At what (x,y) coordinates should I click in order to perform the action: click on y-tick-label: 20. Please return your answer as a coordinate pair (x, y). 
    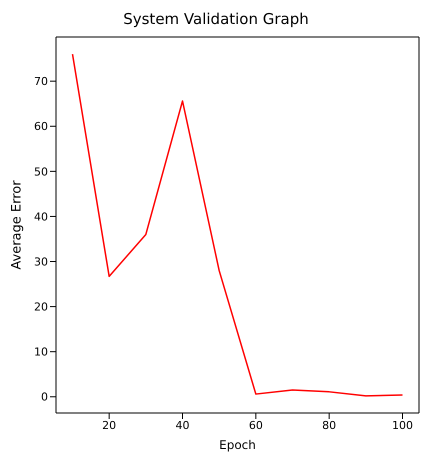
    Looking at the image, I should click on (41, 307).